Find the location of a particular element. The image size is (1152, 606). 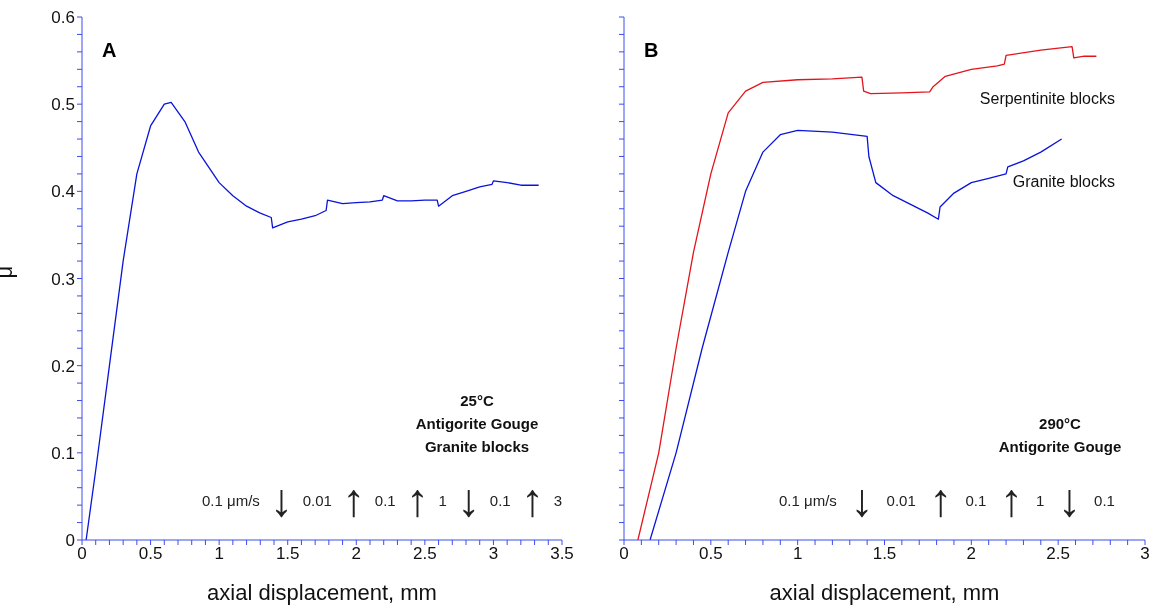

y-tick-label: 0.2 is located at coordinates (63, 366).